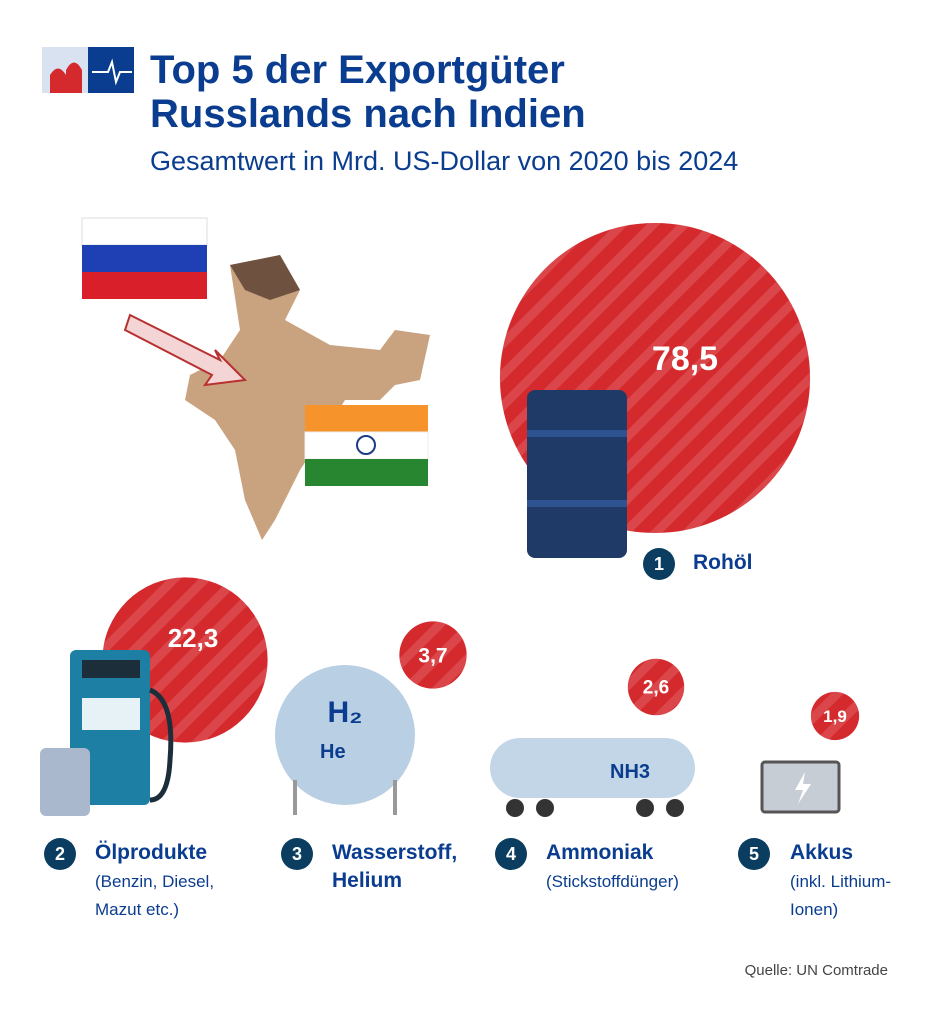  Describe the element at coordinates (395, 866) in the screenshot. I see `category-label: Wasserstoff, Helium` at that location.